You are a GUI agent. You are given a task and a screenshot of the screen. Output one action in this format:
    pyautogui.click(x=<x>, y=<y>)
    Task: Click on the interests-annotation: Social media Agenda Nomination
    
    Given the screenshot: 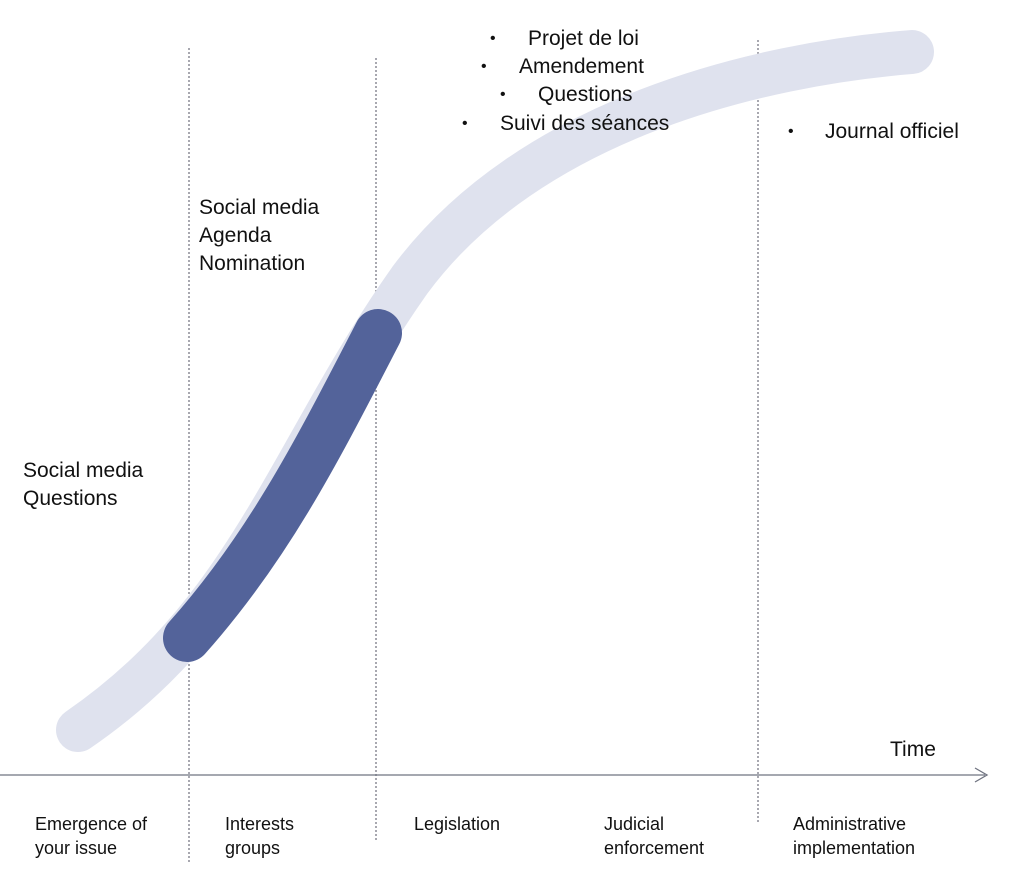 What is the action you would take?
    pyautogui.click(x=259, y=236)
    